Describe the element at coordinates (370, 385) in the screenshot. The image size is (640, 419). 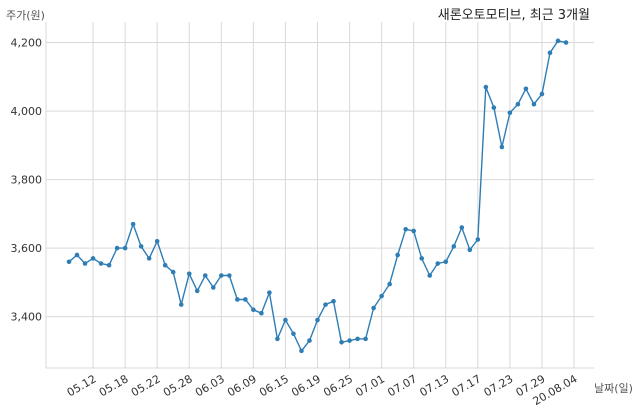
I see `x-tick-label: 07.01` at that location.